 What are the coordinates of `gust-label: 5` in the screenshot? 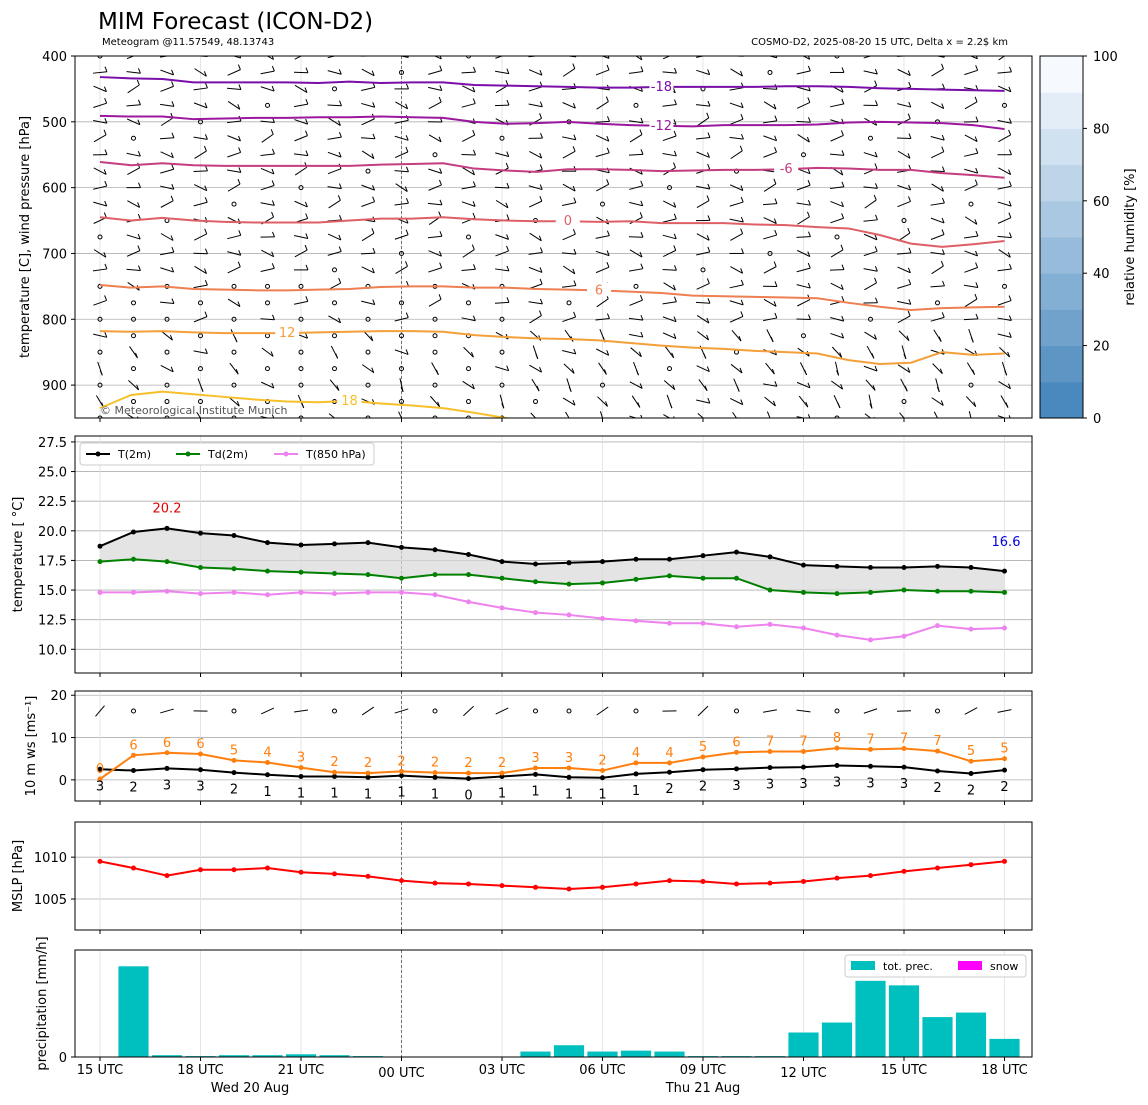 It's located at (703, 747).